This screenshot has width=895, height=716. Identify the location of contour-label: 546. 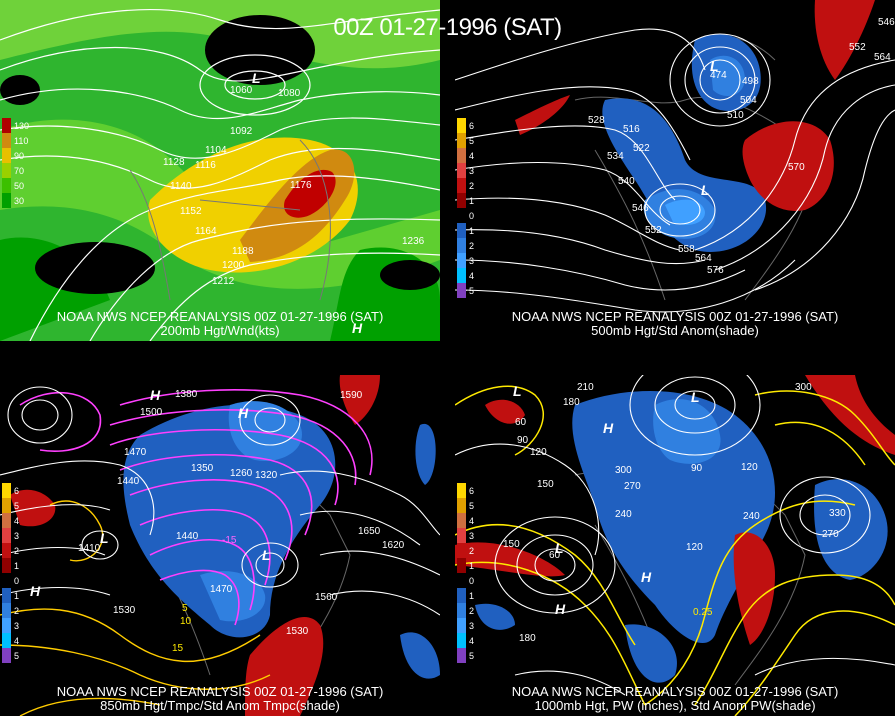
(640, 208).